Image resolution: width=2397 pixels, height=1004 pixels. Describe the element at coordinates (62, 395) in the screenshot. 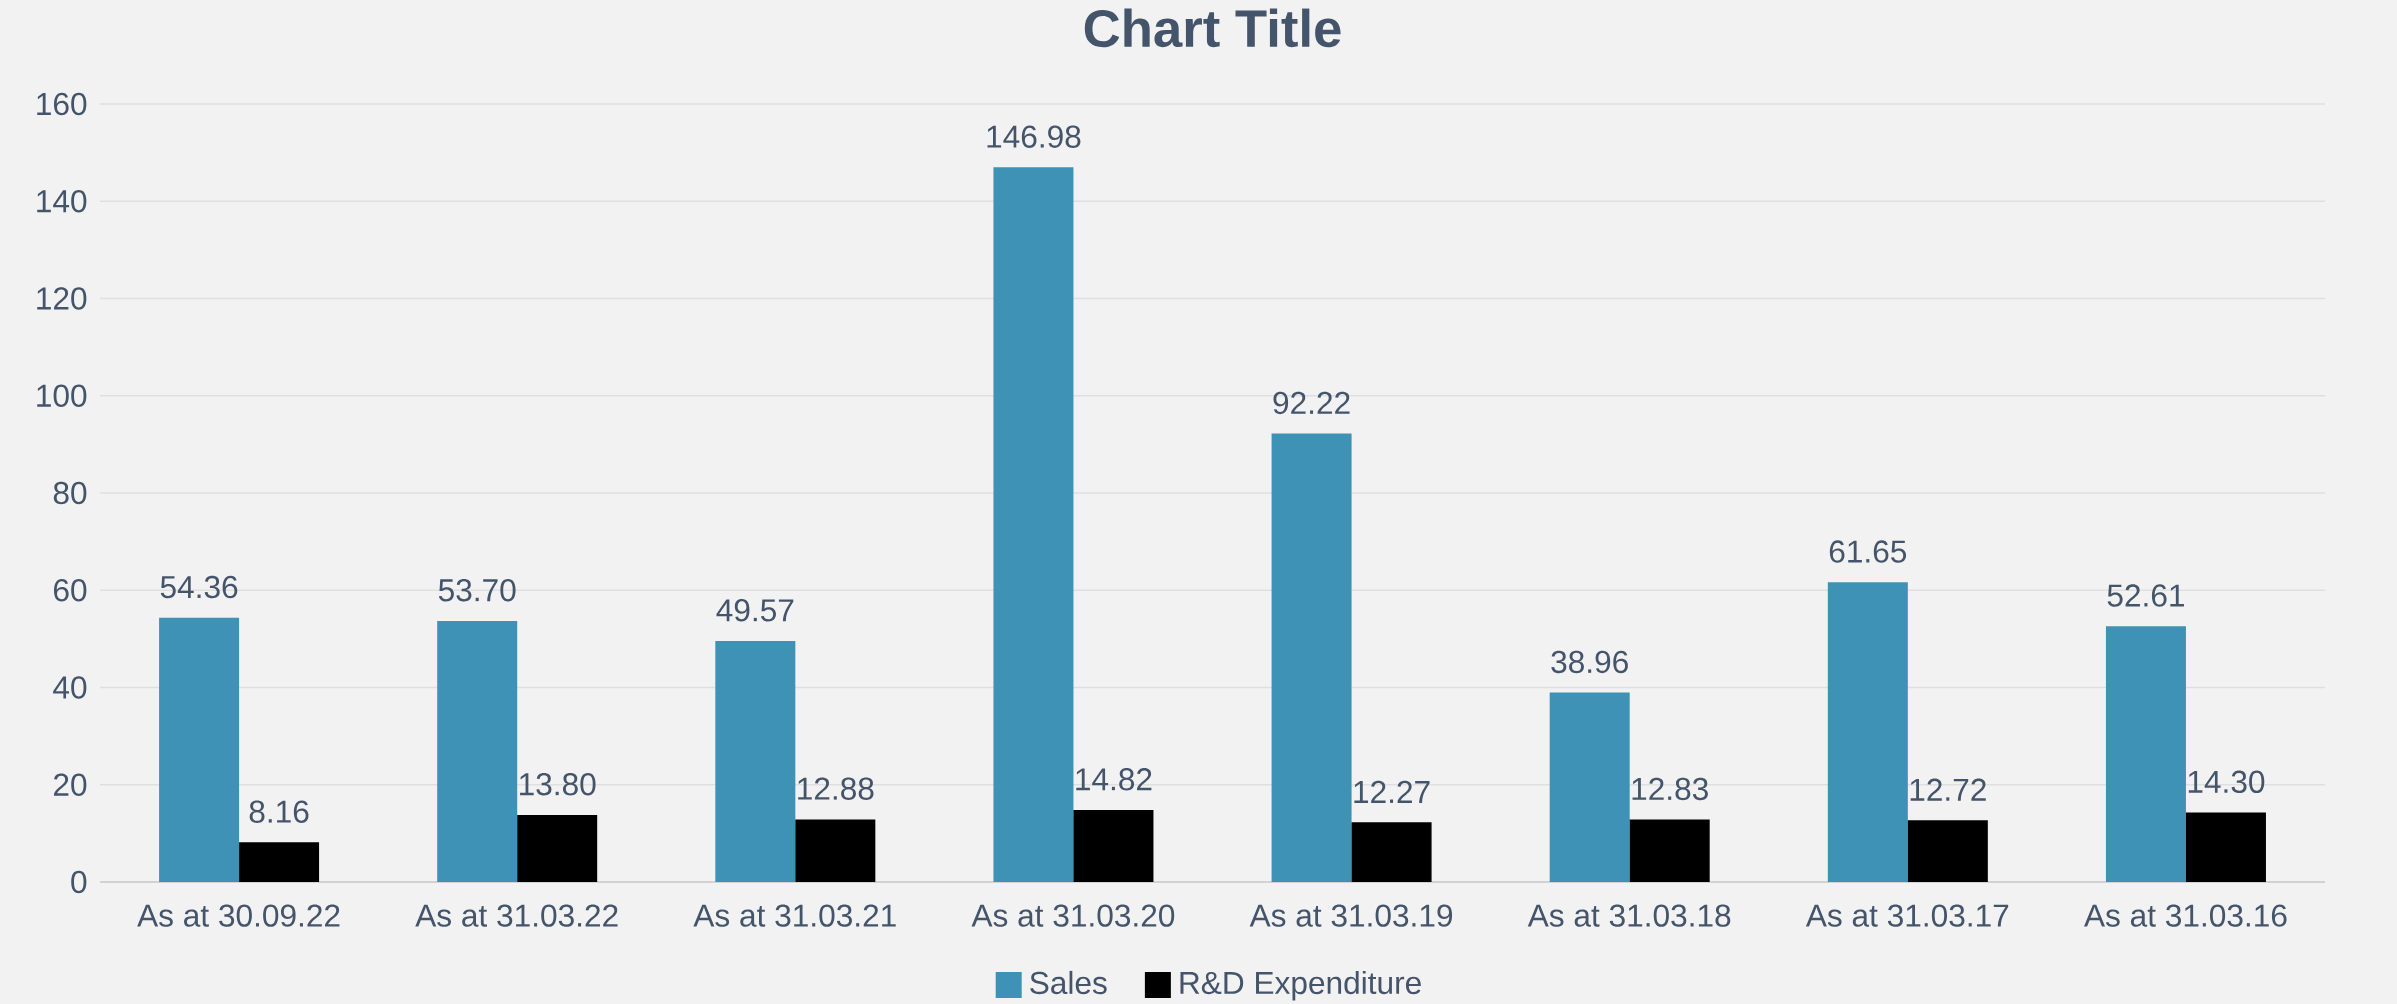

I see `y-tick-label: 100` at that location.